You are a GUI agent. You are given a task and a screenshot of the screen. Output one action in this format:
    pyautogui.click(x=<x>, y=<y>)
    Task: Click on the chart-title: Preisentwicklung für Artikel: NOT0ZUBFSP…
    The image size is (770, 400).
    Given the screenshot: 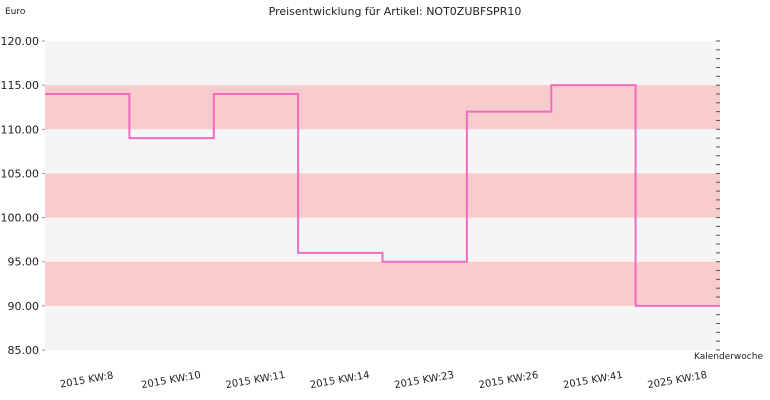 What is the action you would take?
    pyautogui.click(x=395, y=11)
    